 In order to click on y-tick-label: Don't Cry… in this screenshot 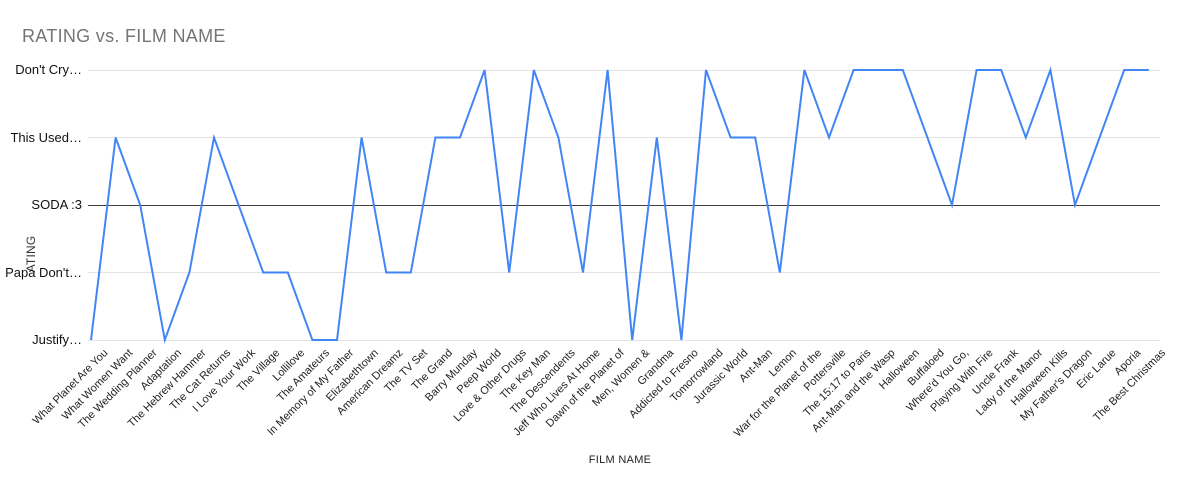, I will do `click(48, 69)`.